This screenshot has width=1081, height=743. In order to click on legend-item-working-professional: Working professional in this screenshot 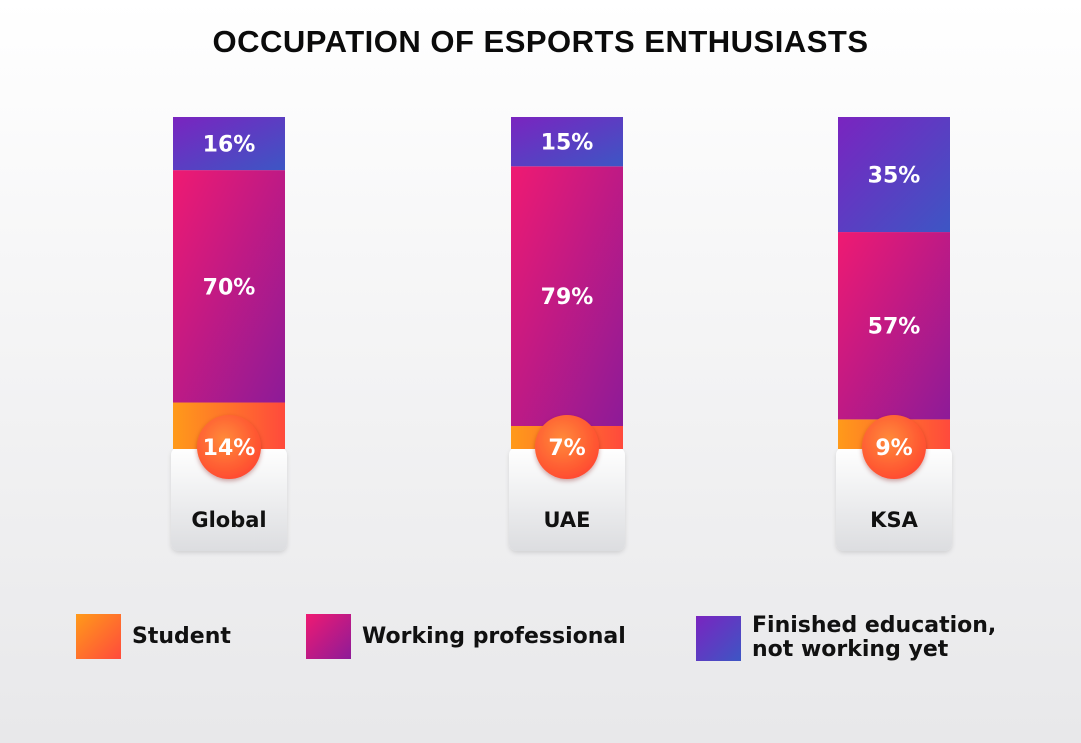, I will do `click(466, 636)`.